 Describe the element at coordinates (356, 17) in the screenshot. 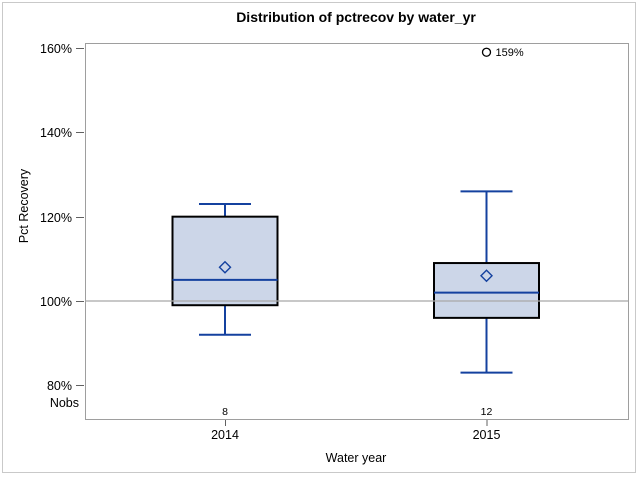

I see `chart-title: Distribution of pctrecov by water_yr` at that location.